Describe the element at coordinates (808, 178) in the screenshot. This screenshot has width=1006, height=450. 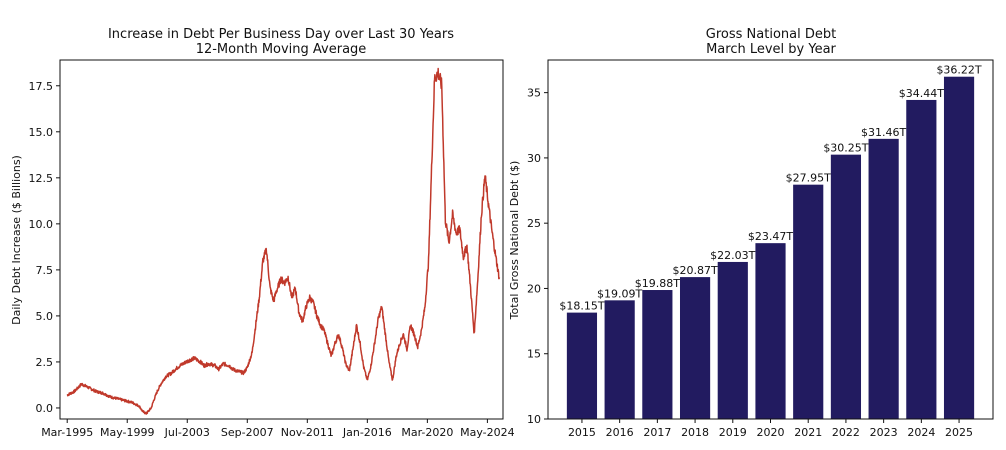
I see `bar-data-label: $27.95T` at that location.